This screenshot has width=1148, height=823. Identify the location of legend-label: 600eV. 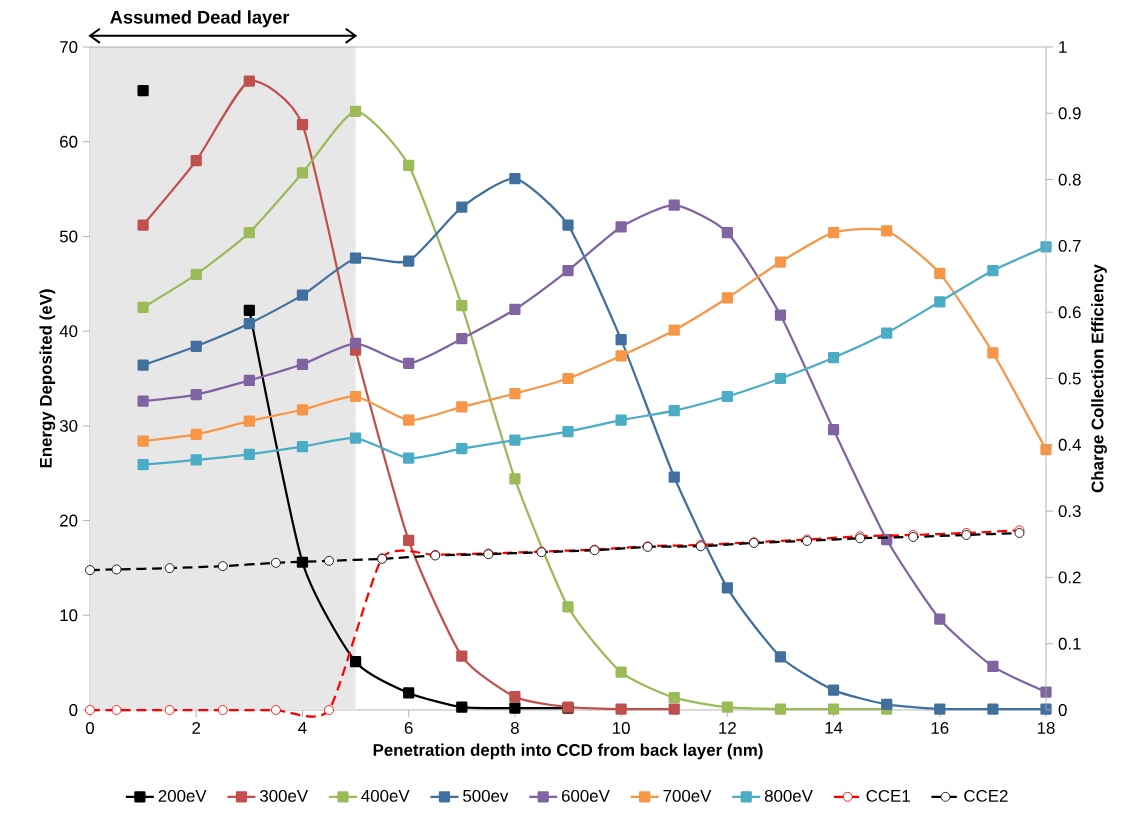
(585, 795).